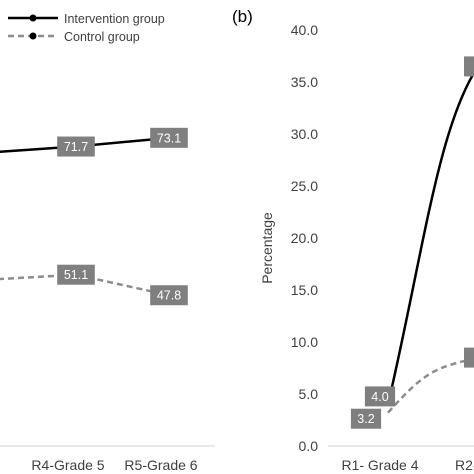  I want to click on panel-a-control-label-1: 51.1, so click(76, 274).